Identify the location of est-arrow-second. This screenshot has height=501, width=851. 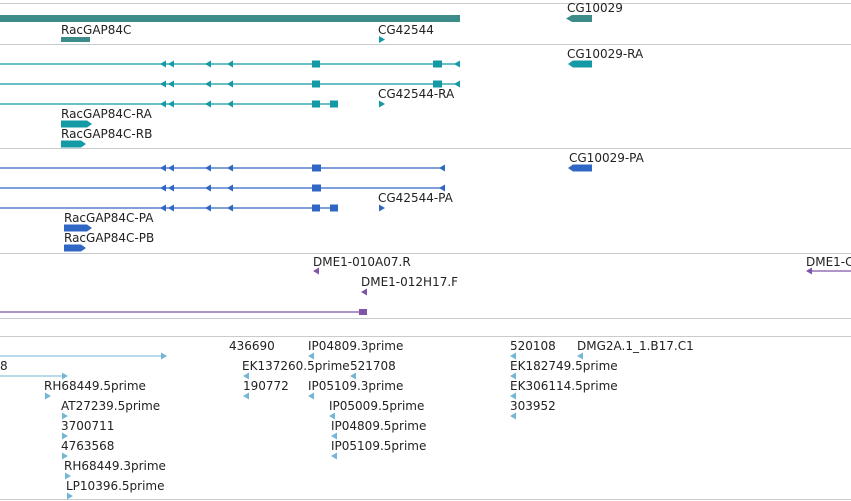
(65, 376).